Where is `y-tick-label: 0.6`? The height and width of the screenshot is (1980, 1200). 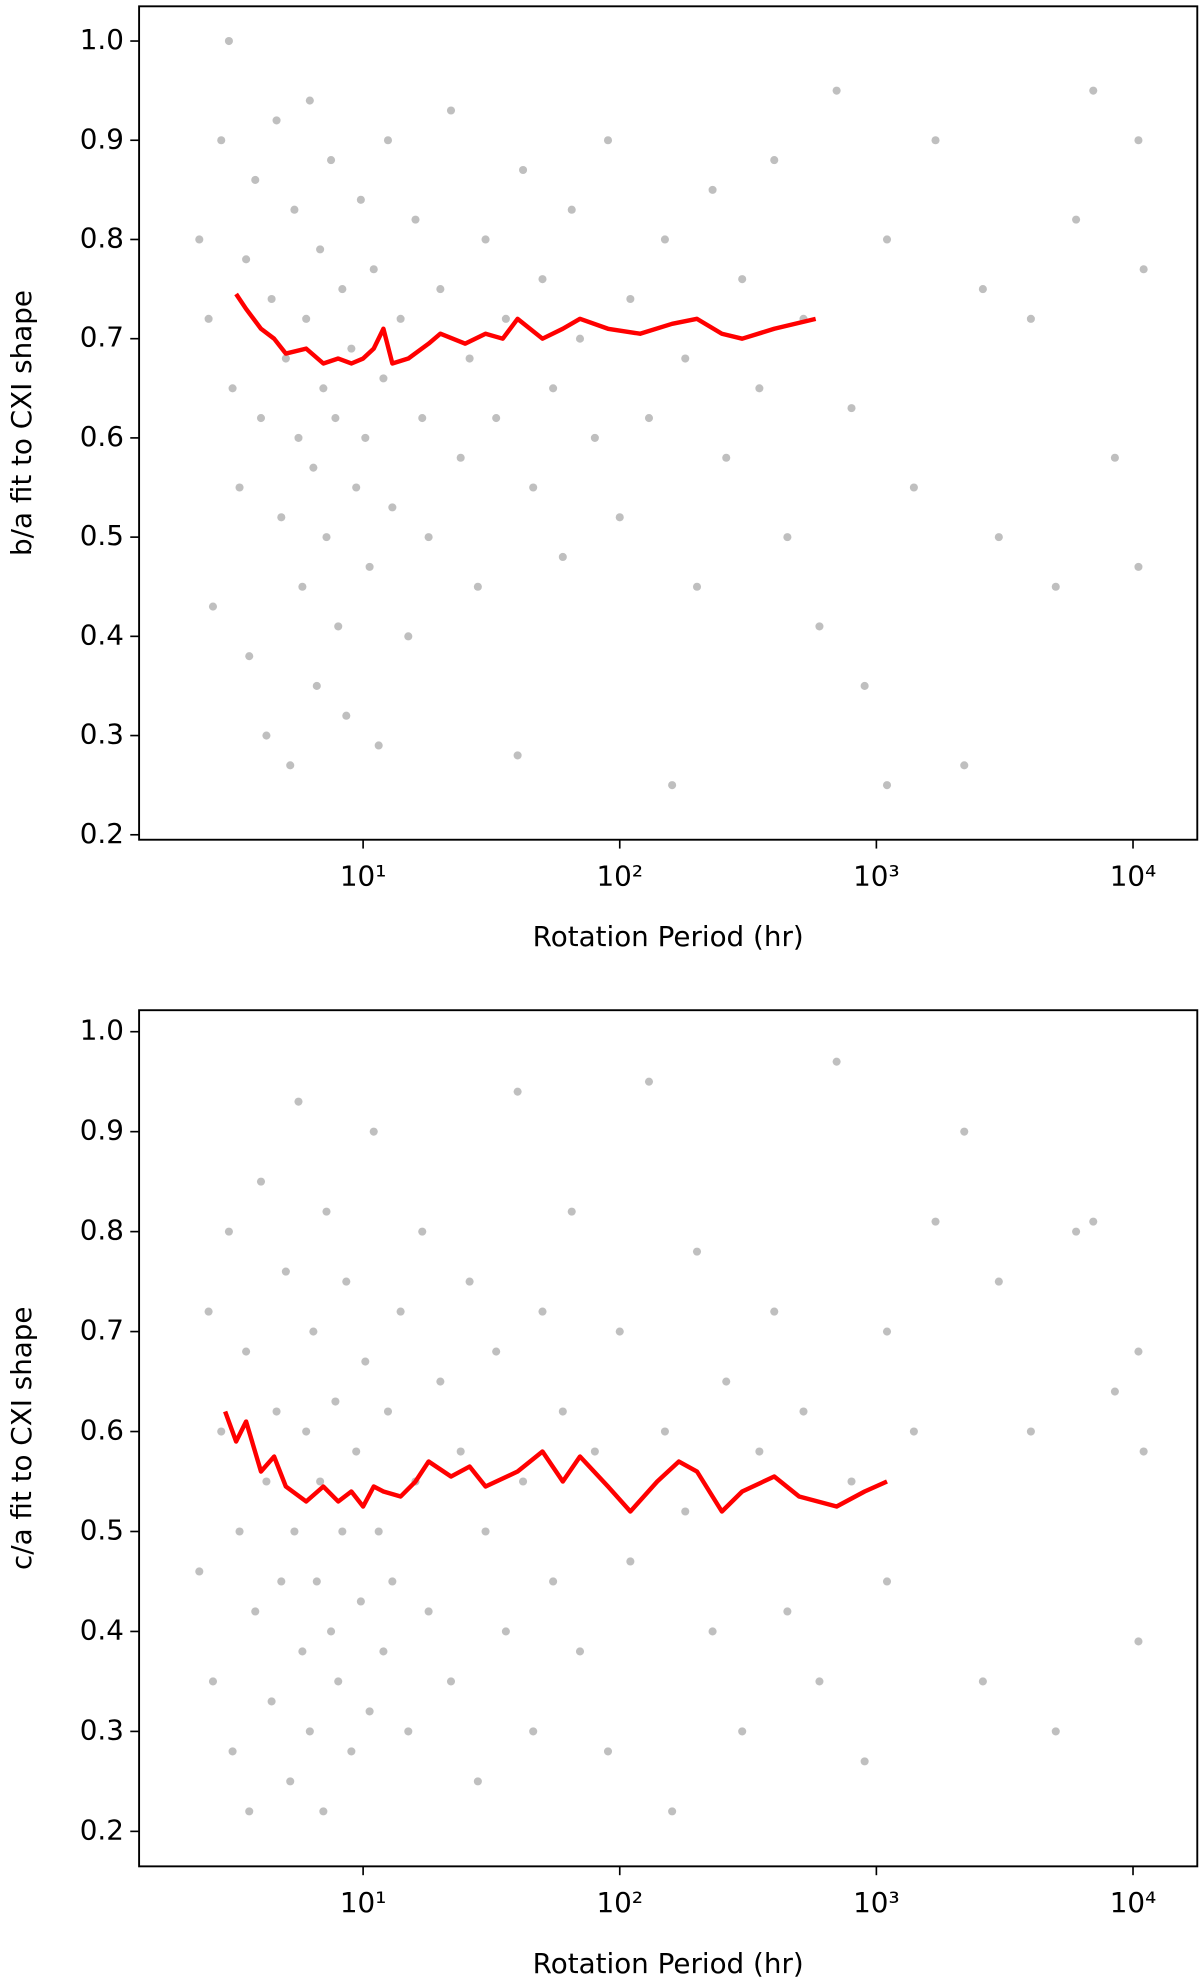
y-tick-label: 0.6 is located at coordinates (102, 436).